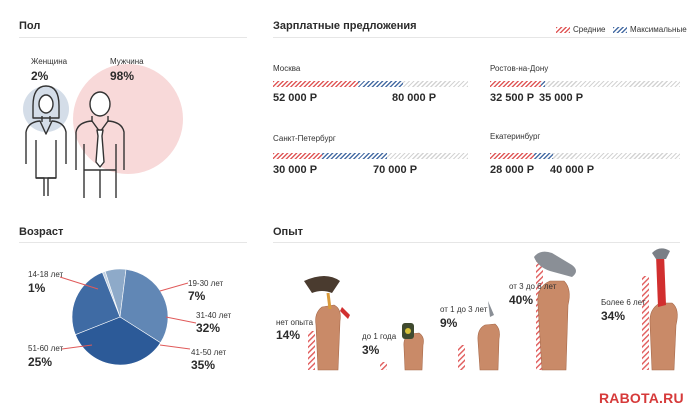 This screenshot has height=417, width=700. What do you see at coordinates (661, 280) in the screenshot?
I see `pipe-wrench-icon` at bounding box center [661, 280].